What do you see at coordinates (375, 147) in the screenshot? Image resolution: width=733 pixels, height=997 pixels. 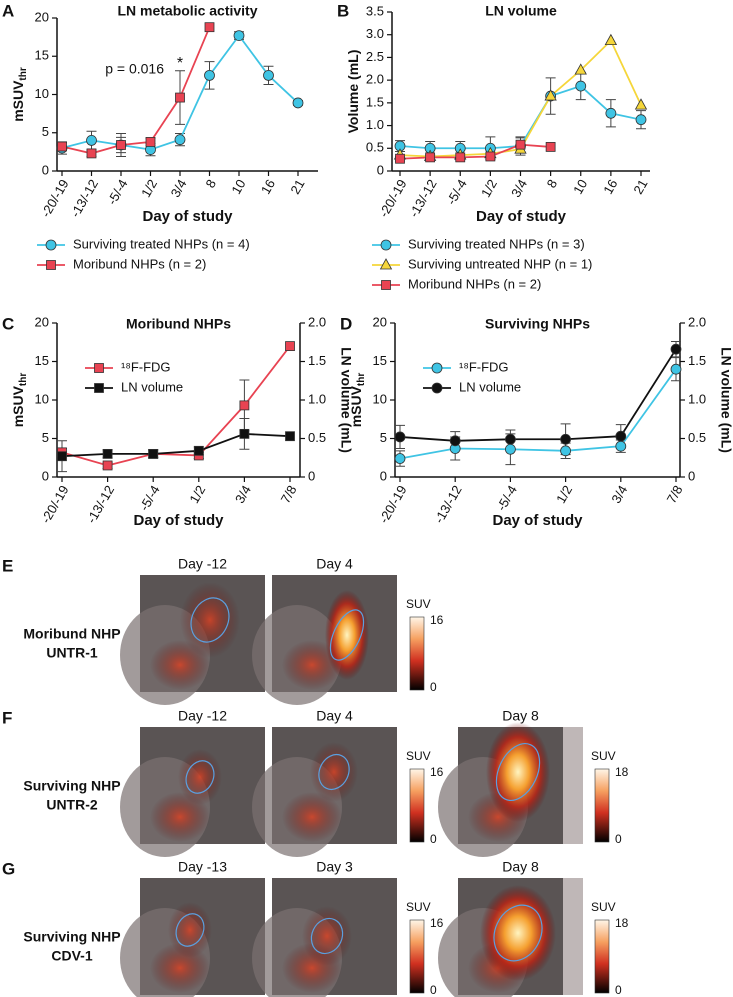 I see `y-tick-label: 0.5` at bounding box center [375, 147].